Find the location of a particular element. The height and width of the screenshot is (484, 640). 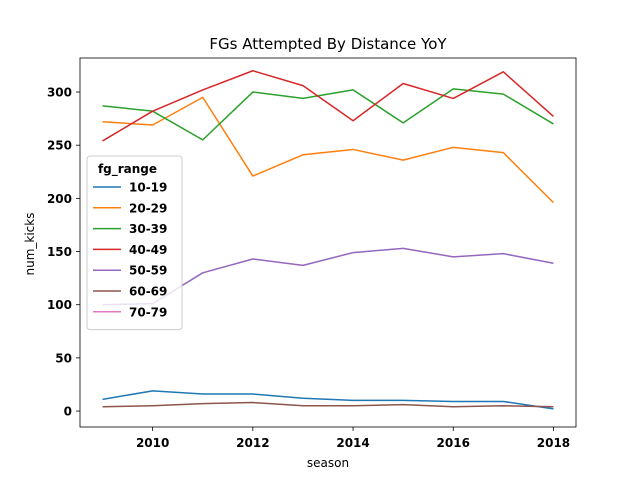

legend-label-40-49: 40-49 is located at coordinates (148, 250).